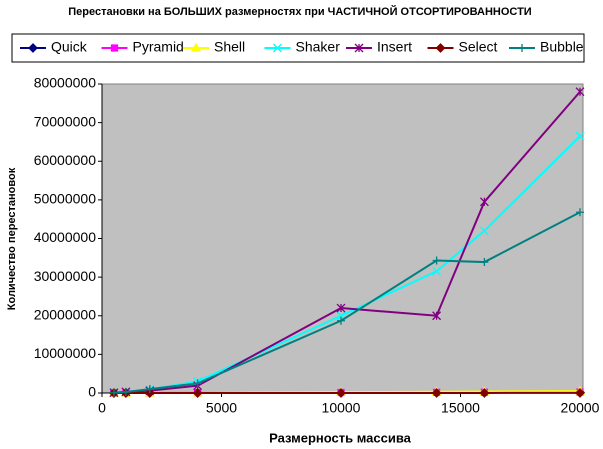 The image size is (603, 449). What do you see at coordinates (394, 47) in the screenshot?
I see `legend-label: Insert` at bounding box center [394, 47].